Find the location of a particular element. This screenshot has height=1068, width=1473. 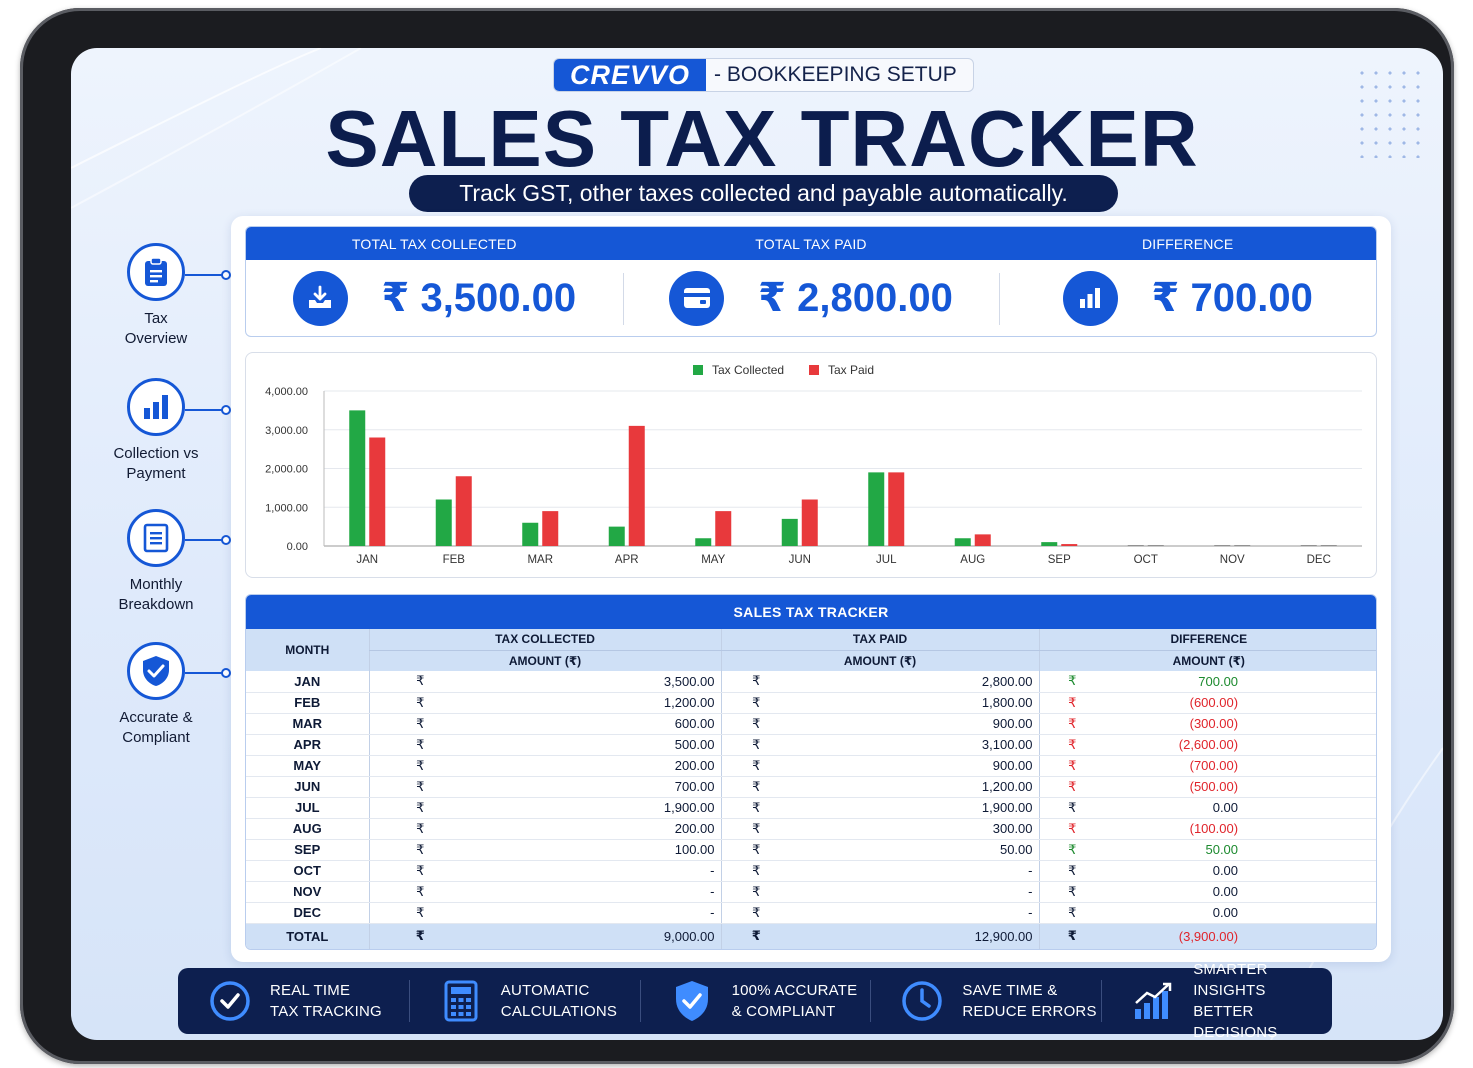

cell-month: JAN is located at coordinates (307, 682).